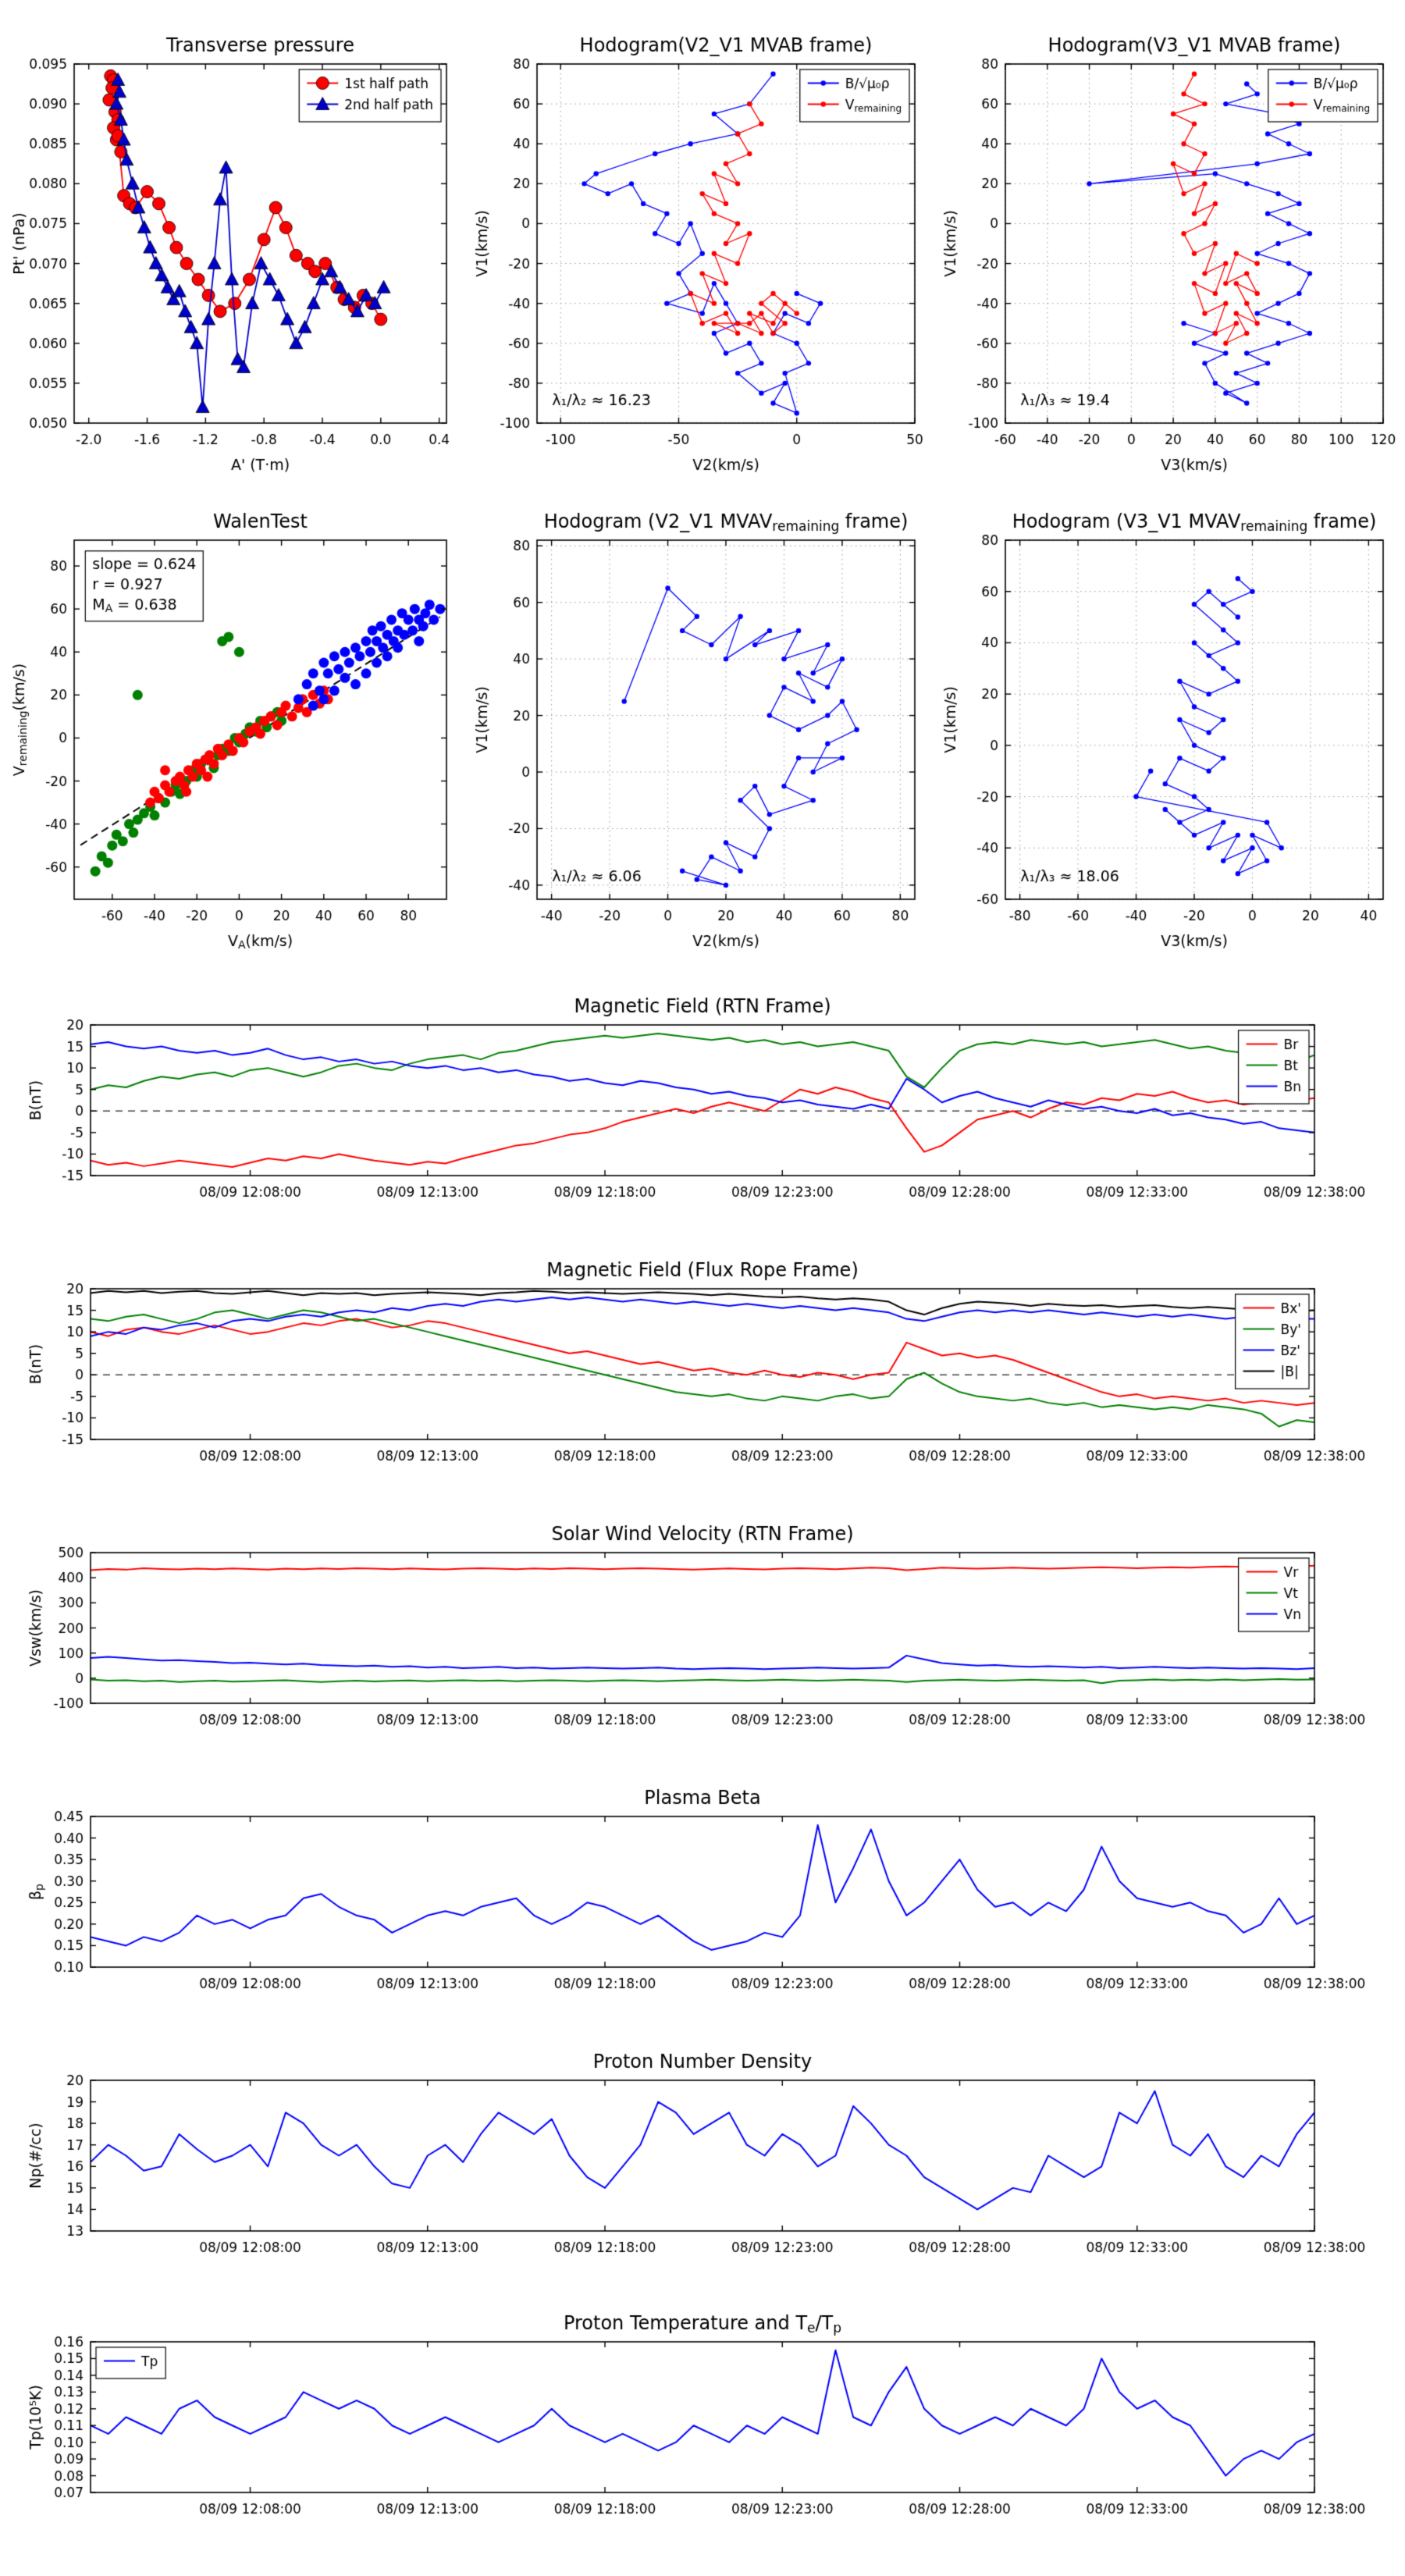  What do you see at coordinates (703, 1635) in the screenshot?
I see `solar-wind-velocity-plot` at bounding box center [703, 1635].